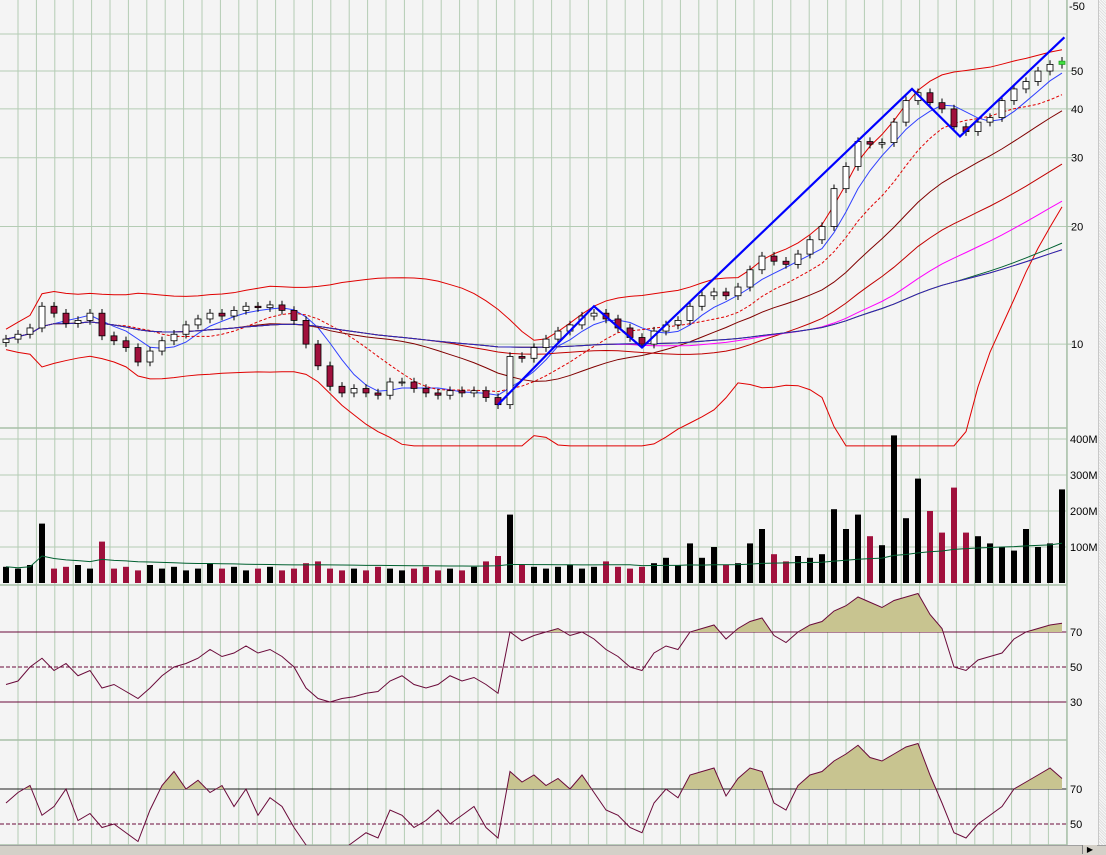 This screenshot has height=855, width=1106. I want to click on horizontal-scrollbar, so click(553, 850).